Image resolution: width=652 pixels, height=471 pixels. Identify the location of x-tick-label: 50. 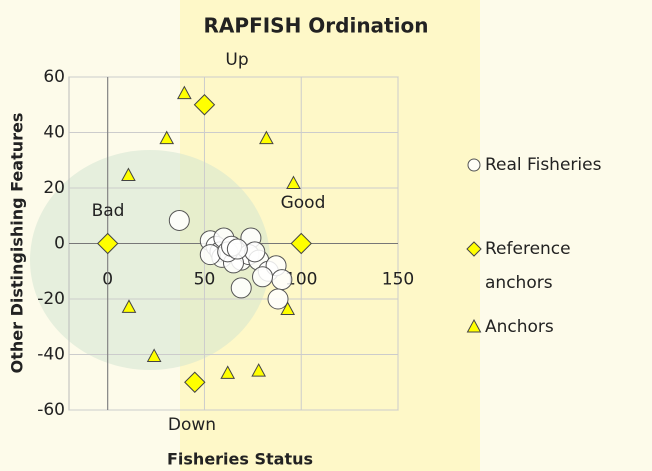
(205, 280).